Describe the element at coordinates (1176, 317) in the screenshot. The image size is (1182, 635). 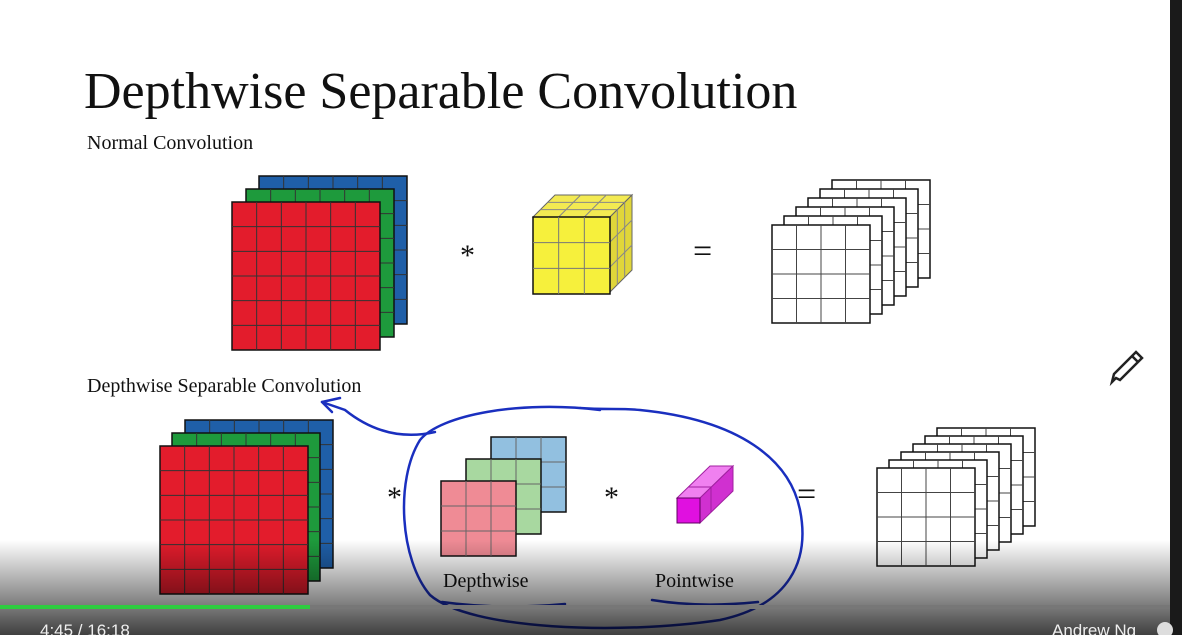
I see `right-edge` at that location.